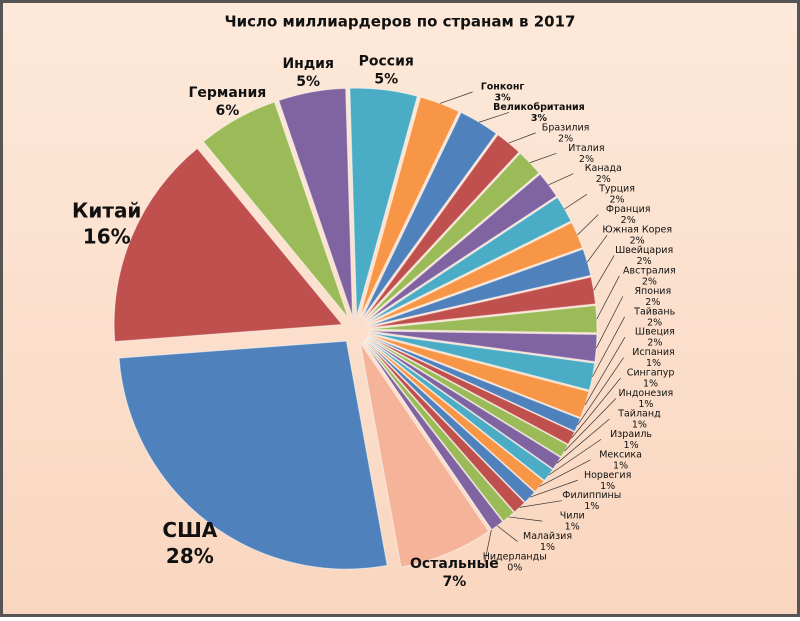 This screenshot has height=621, width=800. What do you see at coordinates (651, 373) in the screenshot?
I see `slice-label: Сингапур` at bounding box center [651, 373].